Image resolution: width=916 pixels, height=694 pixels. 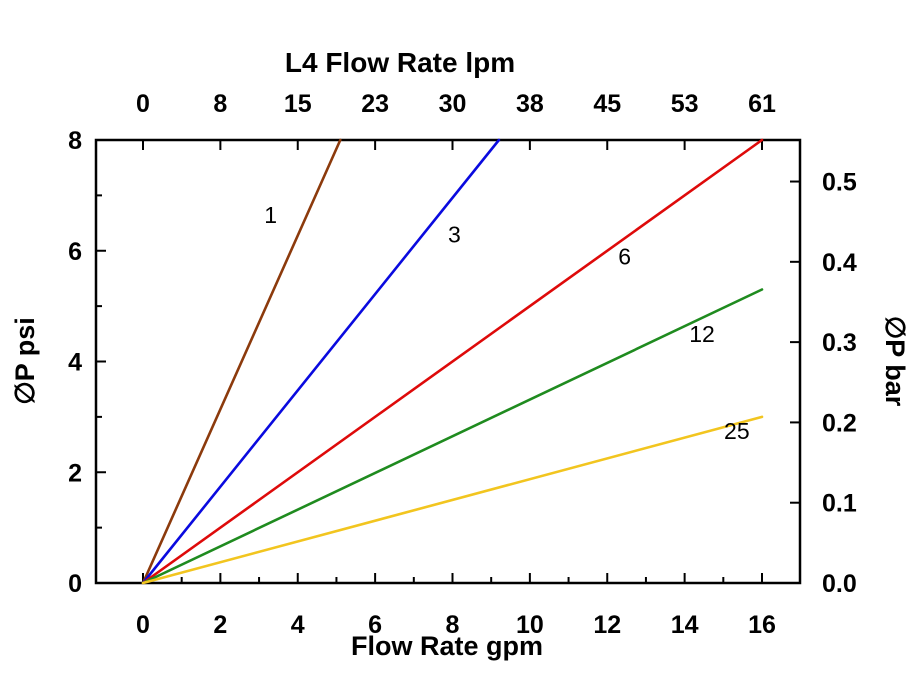 I want to click on series-label-6: 6, so click(x=624, y=257).